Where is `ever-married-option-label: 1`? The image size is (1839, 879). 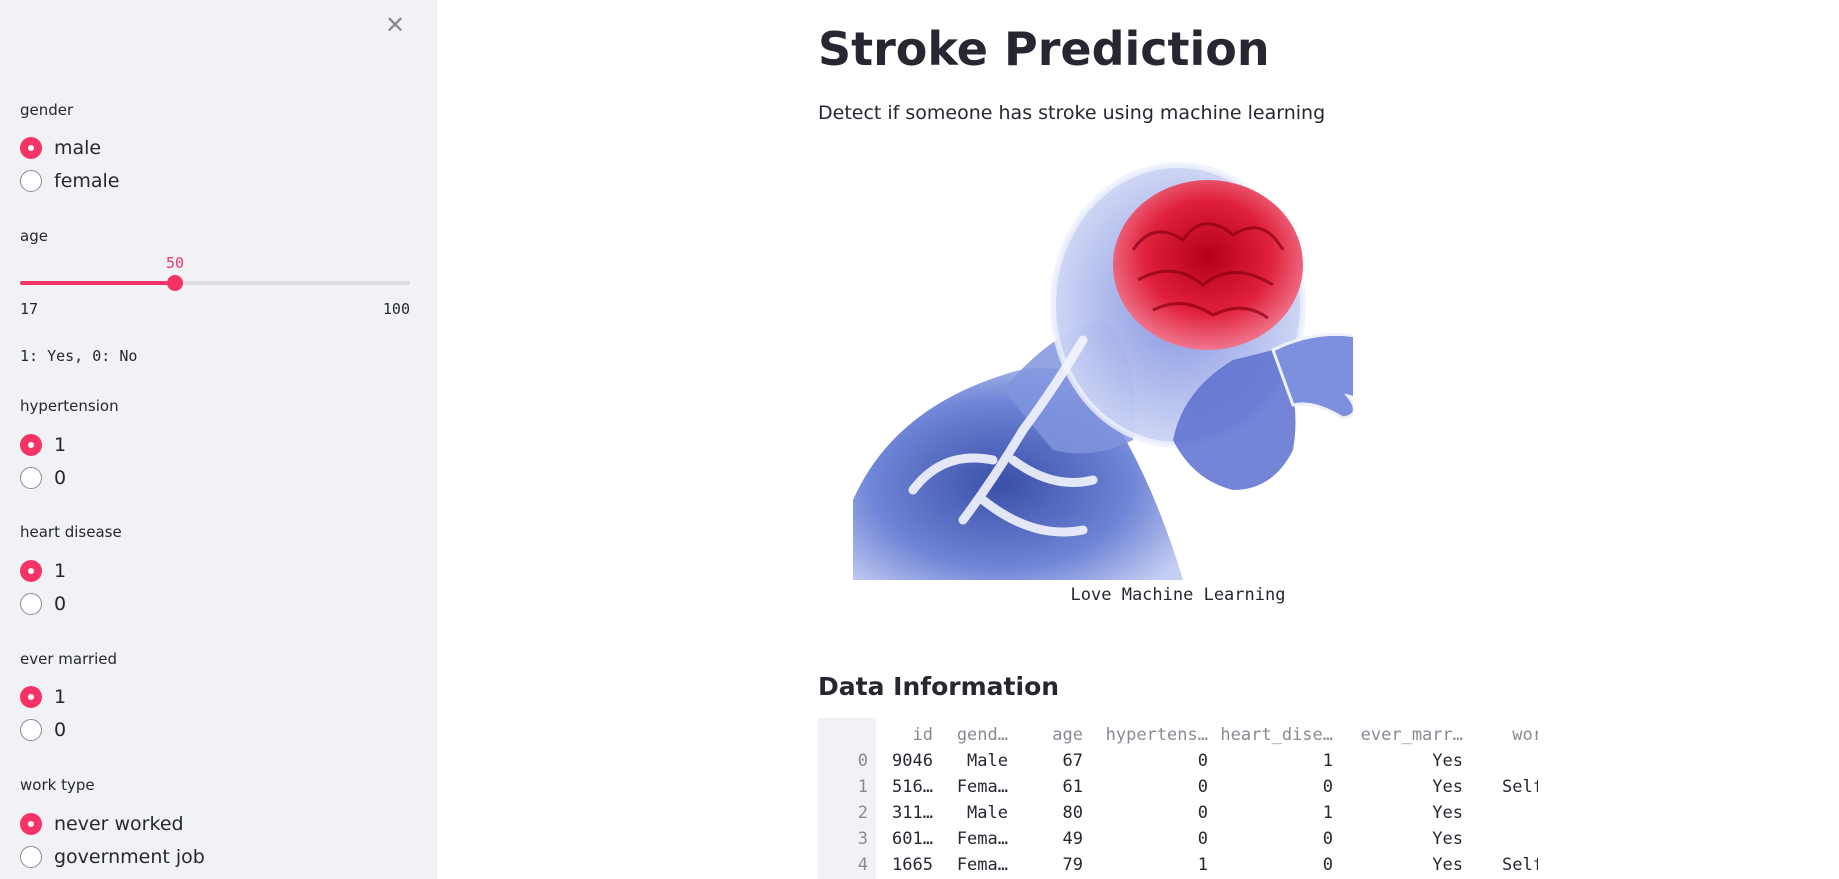
ever-married-option-label: 1 is located at coordinates (60, 697).